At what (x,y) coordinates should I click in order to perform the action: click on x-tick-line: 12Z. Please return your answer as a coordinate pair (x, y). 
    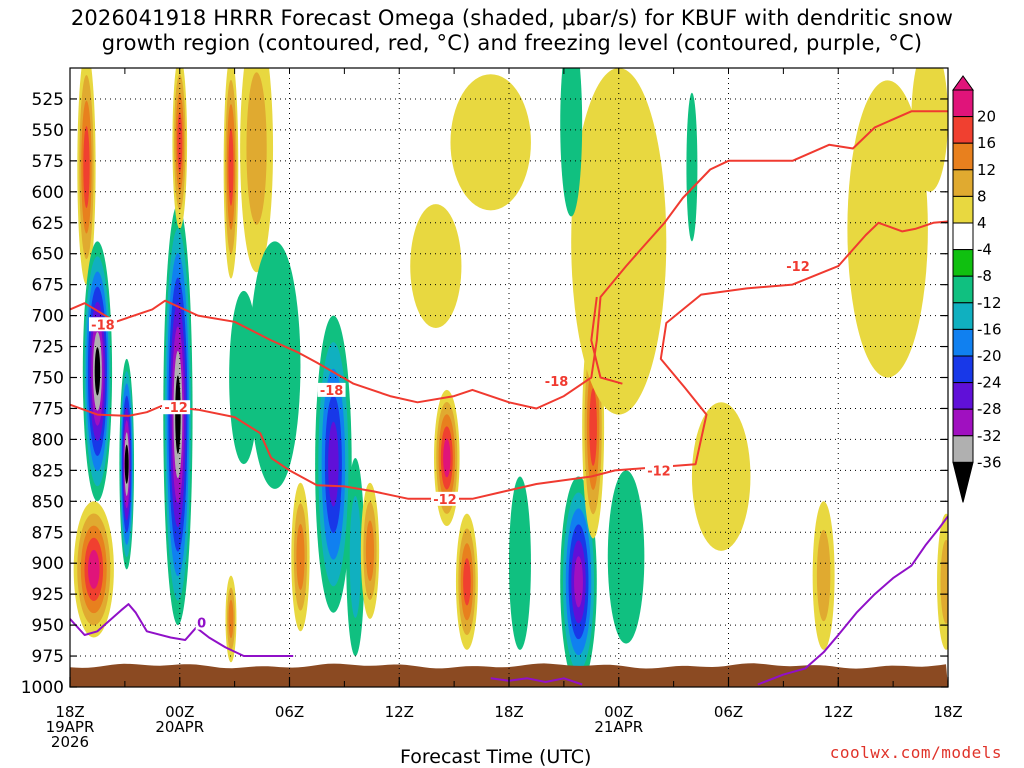
    Looking at the image, I should click on (838, 712).